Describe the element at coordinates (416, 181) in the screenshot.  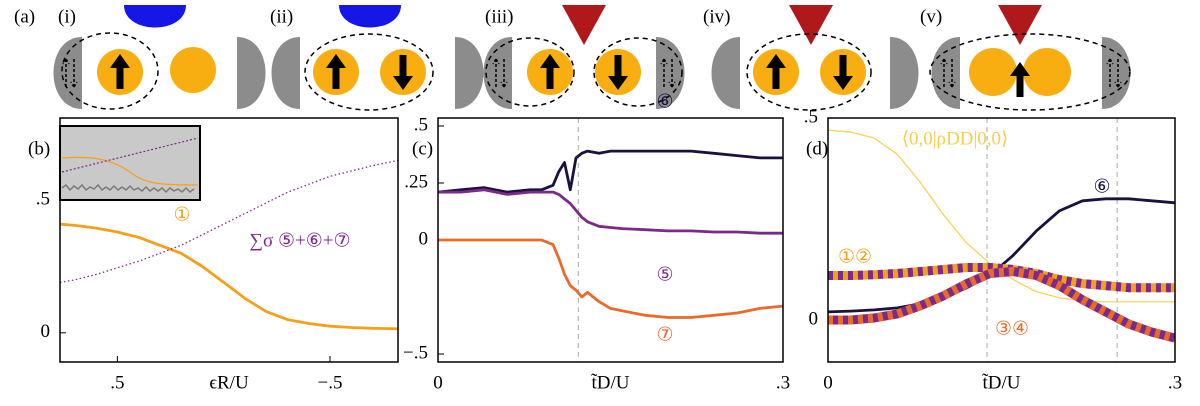
I see `y-tick-label: .25` at that location.